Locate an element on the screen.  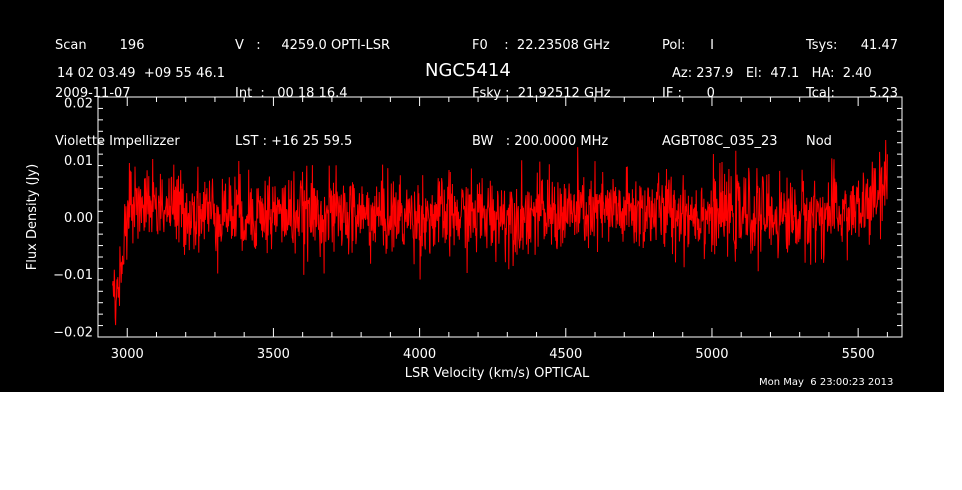
header-system-labels: Tsys: Tcal: Nod is located at coordinates (821, 94).